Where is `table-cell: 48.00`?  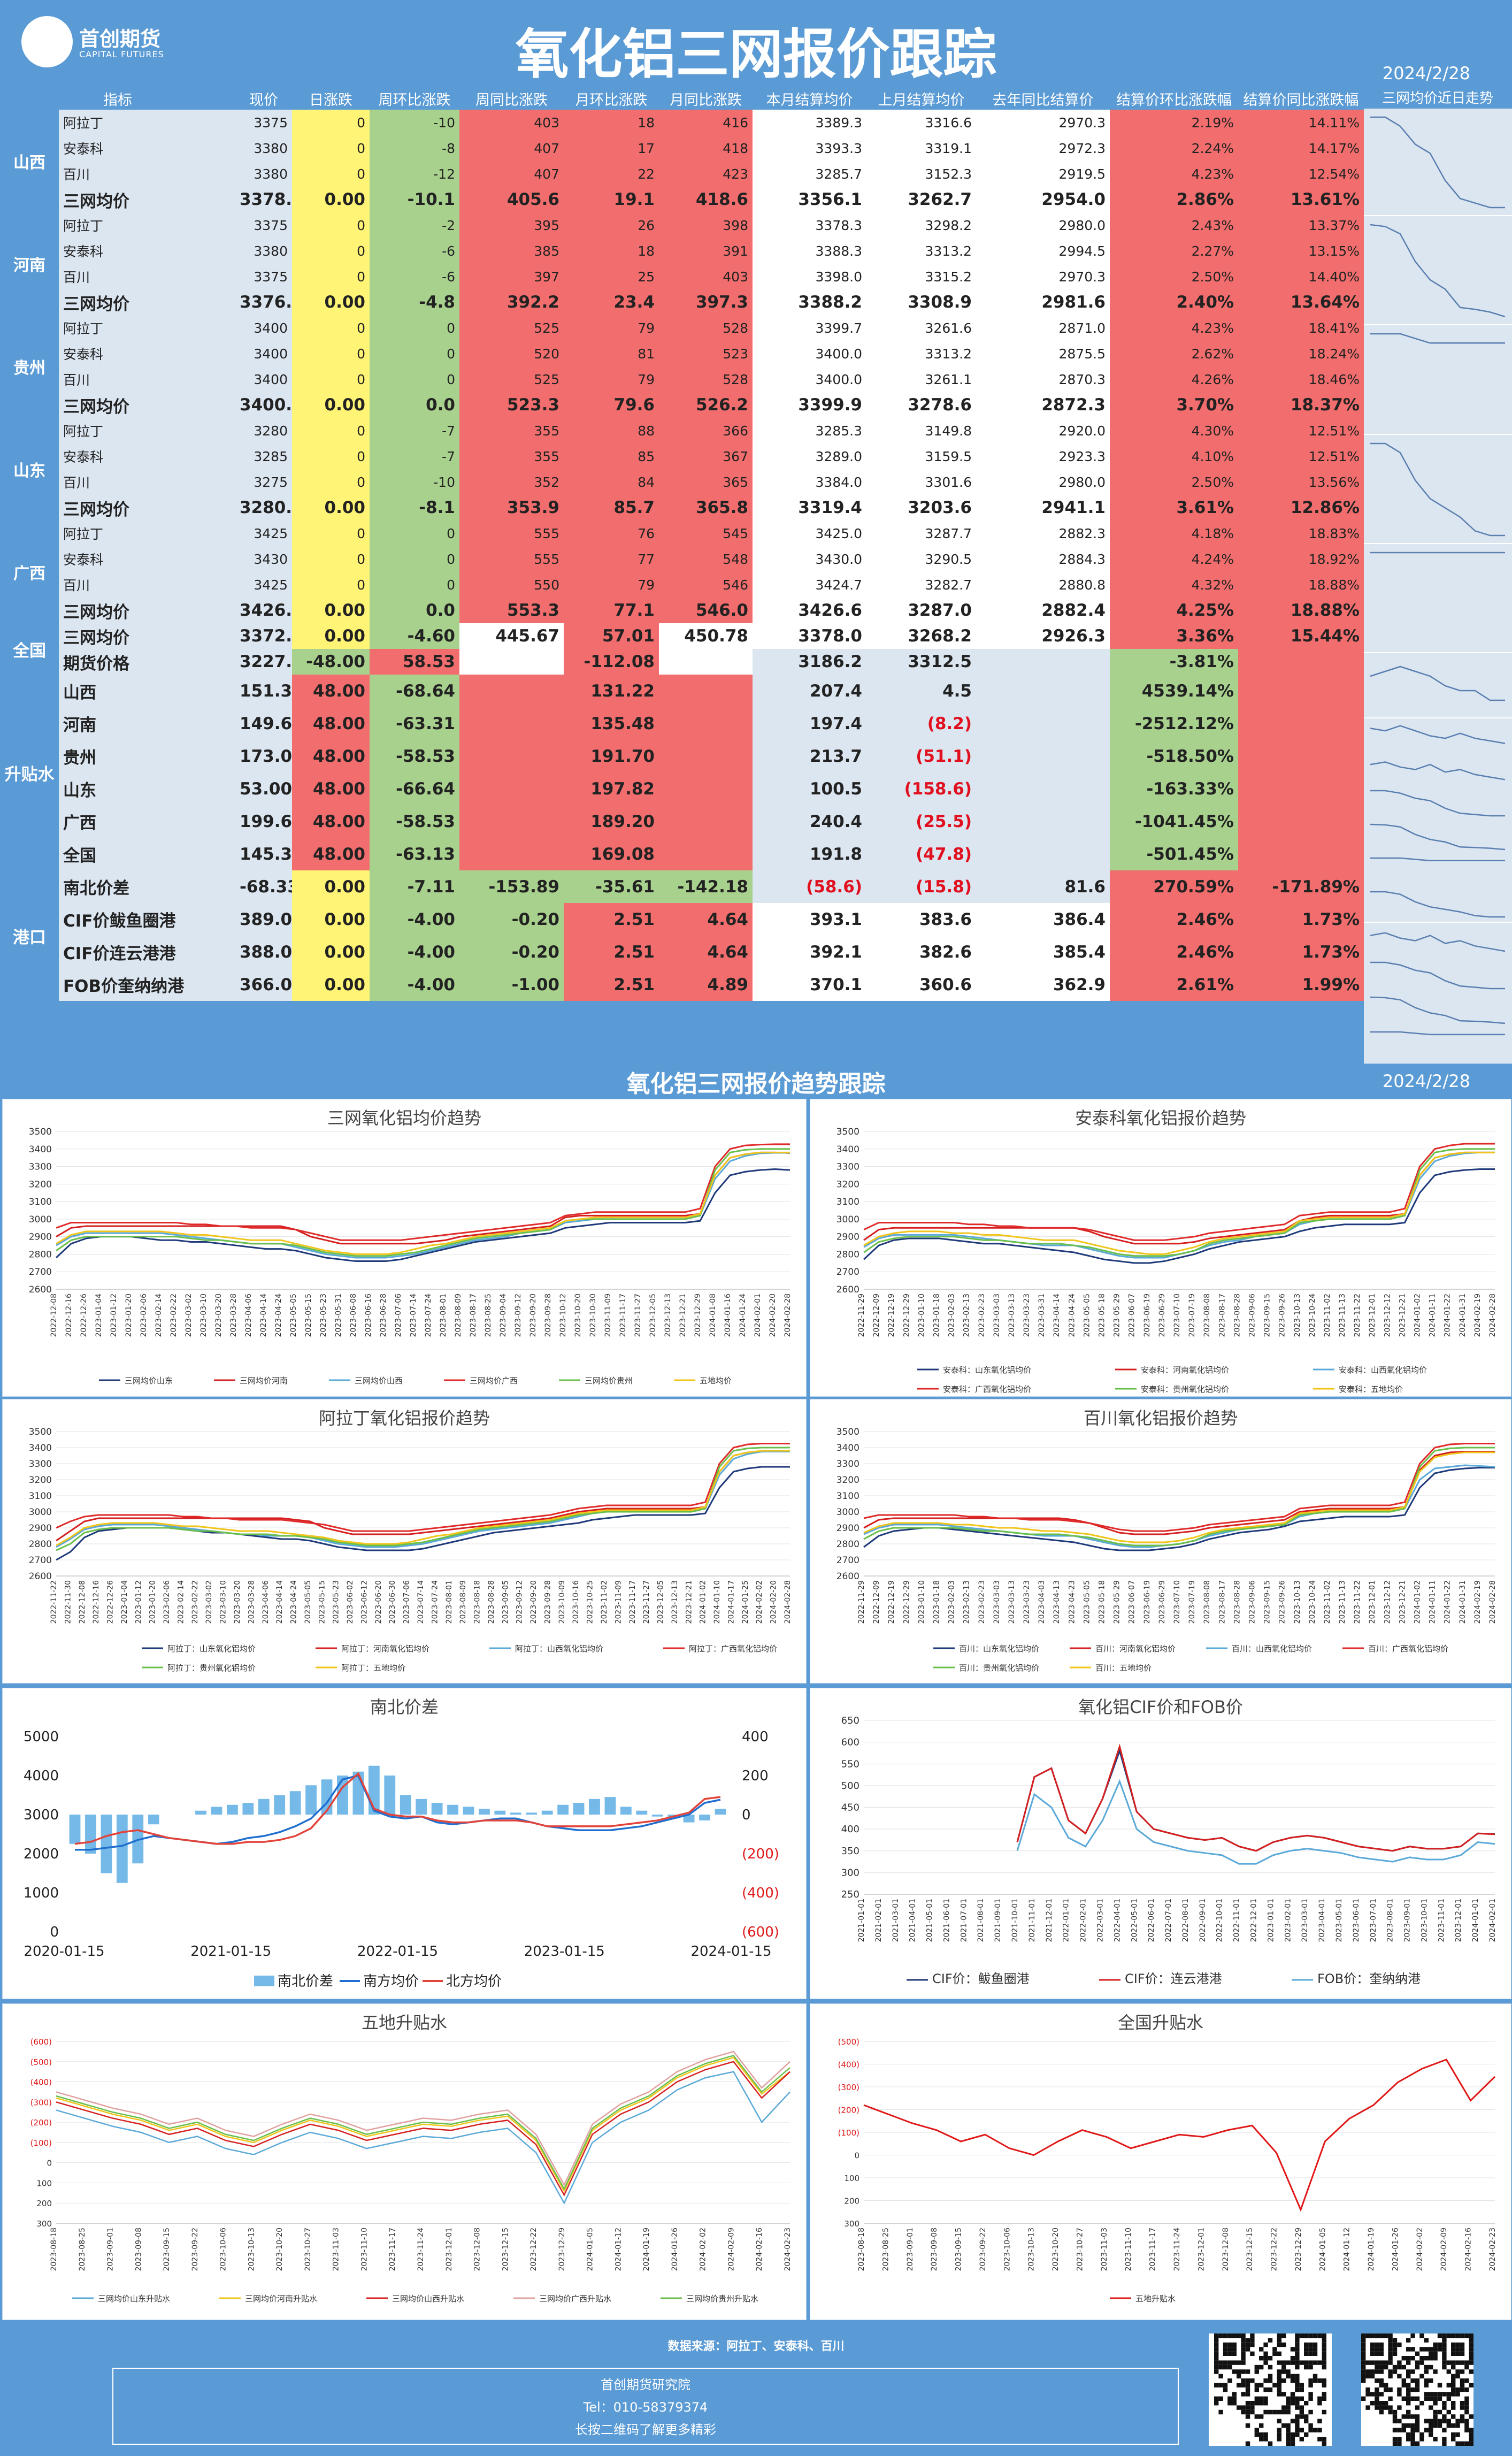 table-cell: 48.00 is located at coordinates (331, 821).